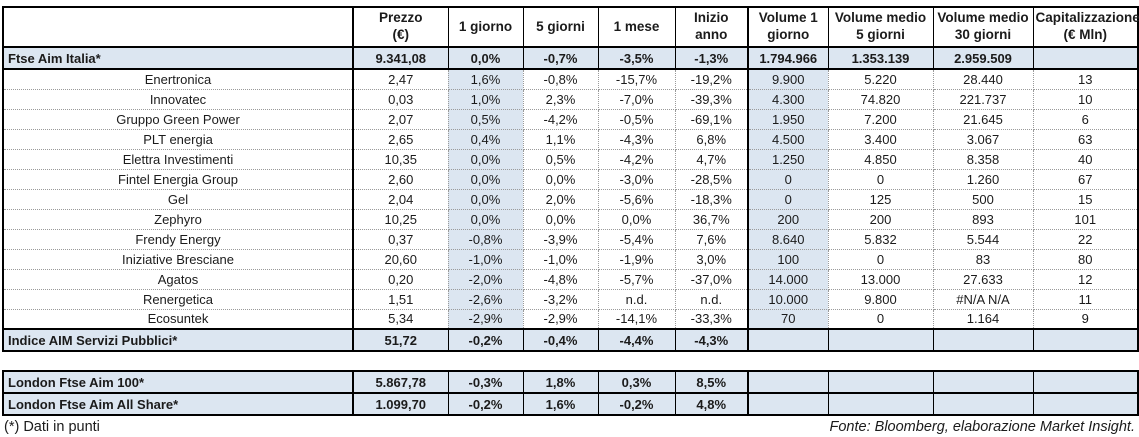  Describe the element at coordinates (788, 259) in the screenshot. I see `value-cell: 100` at that location.